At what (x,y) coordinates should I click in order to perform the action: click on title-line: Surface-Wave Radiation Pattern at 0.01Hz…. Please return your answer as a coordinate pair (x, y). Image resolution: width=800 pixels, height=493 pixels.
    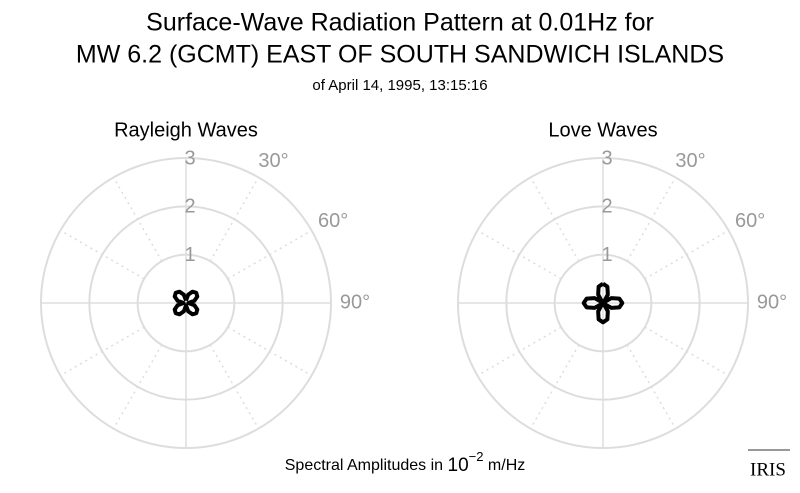
    Looking at the image, I should click on (400, 23).